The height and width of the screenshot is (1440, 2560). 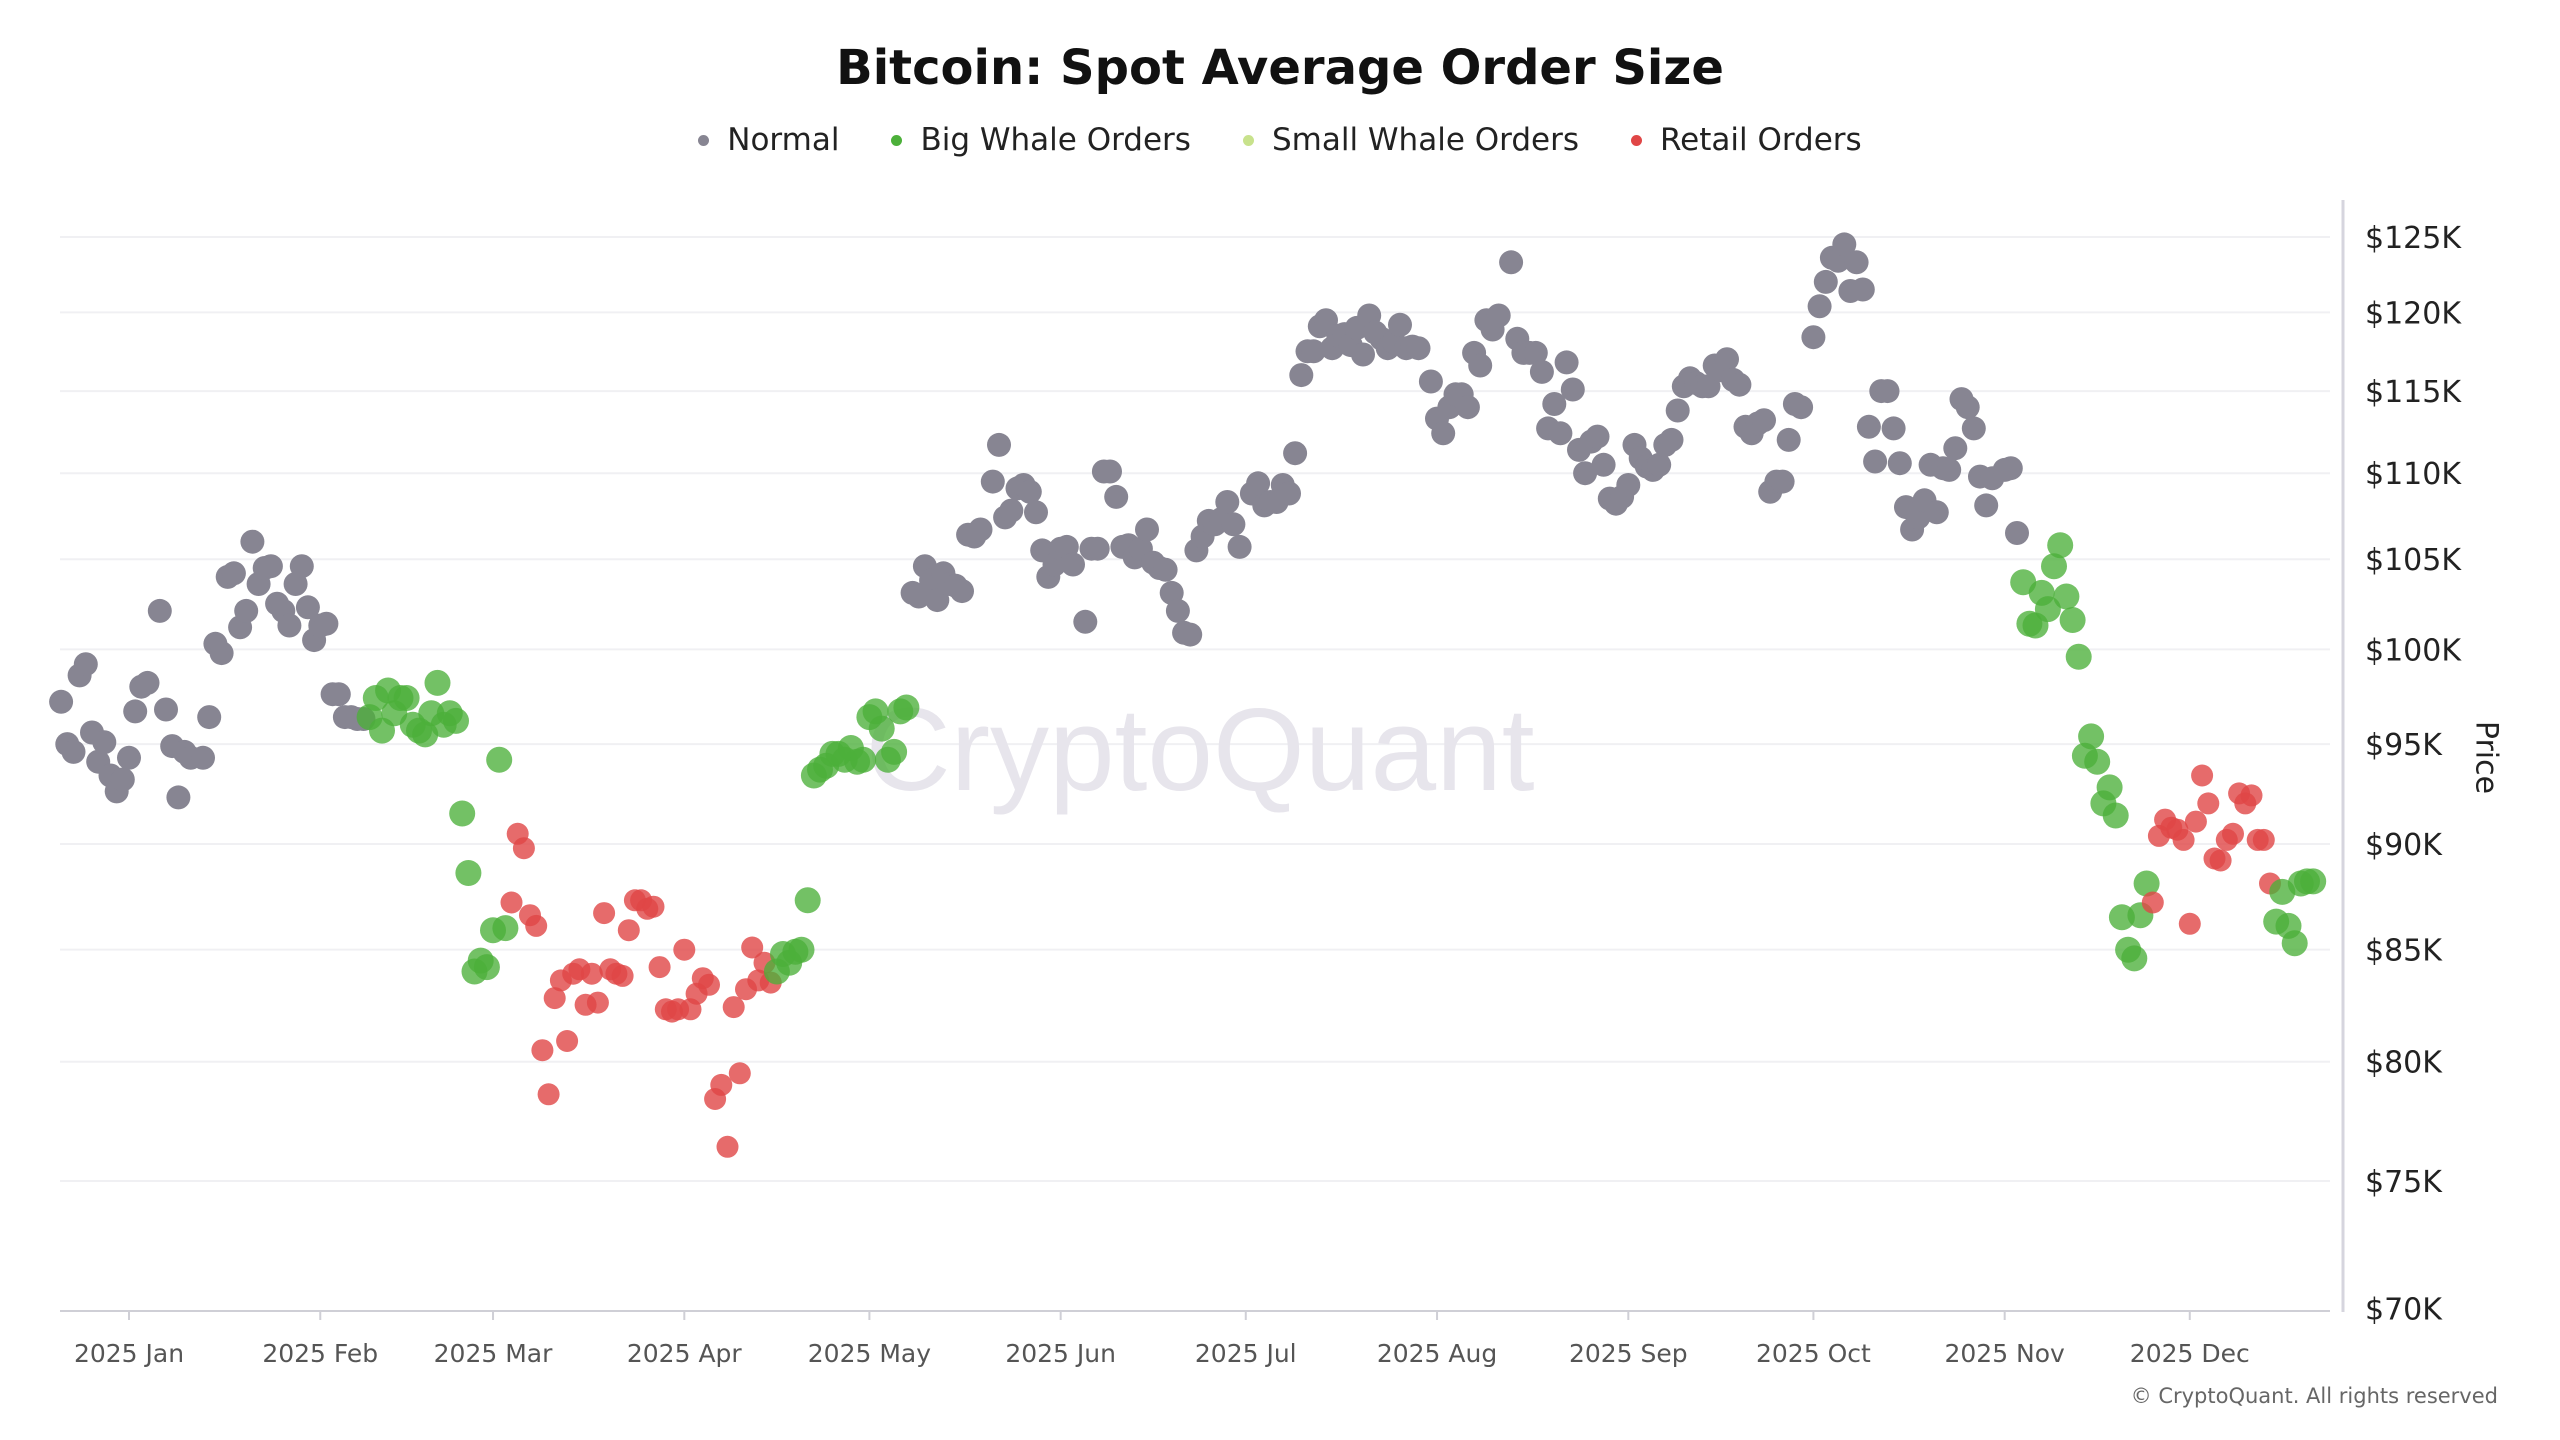 I want to click on legend-item-small-whale: Small Whale Orders, so click(x=1410, y=140).